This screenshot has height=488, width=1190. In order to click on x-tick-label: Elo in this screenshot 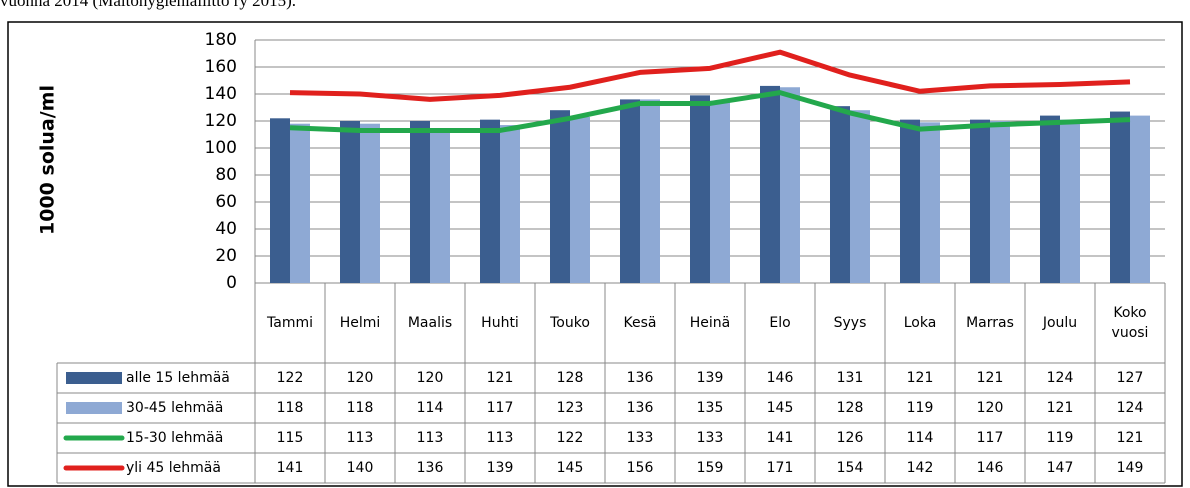, I will do `click(780, 323)`.